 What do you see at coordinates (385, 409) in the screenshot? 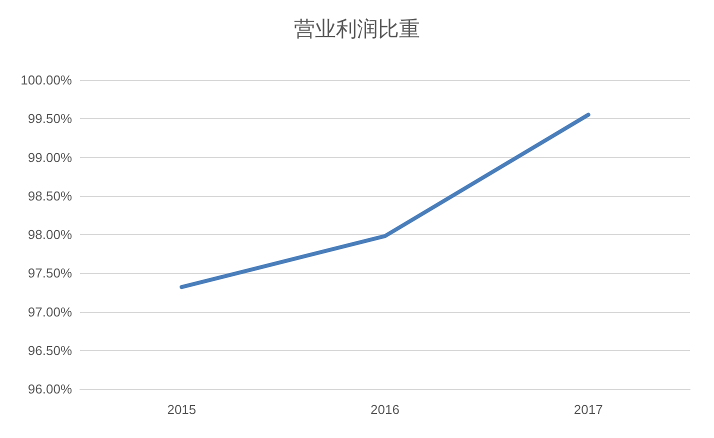
I see `x-tick-label: 2016` at bounding box center [385, 409].